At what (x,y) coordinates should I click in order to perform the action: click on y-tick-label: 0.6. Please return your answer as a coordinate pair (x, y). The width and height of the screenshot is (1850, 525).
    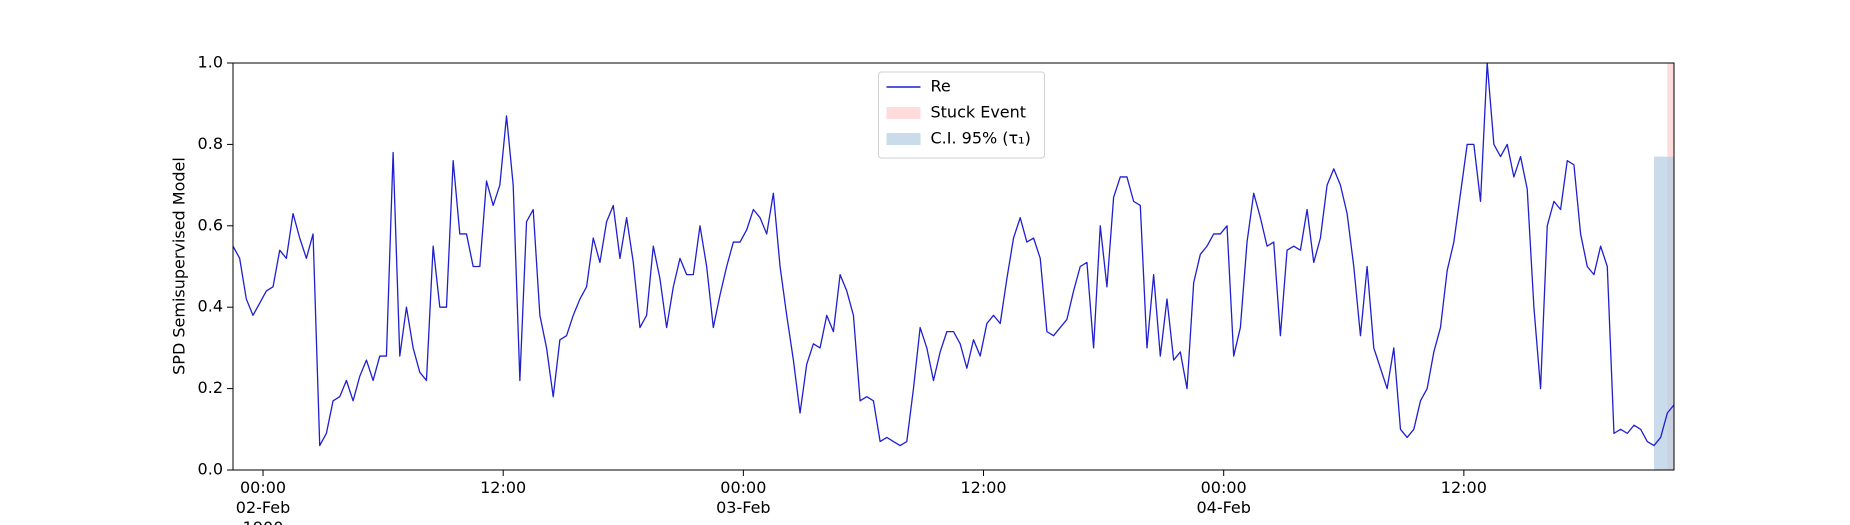
    Looking at the image, I should click on (210, 224).